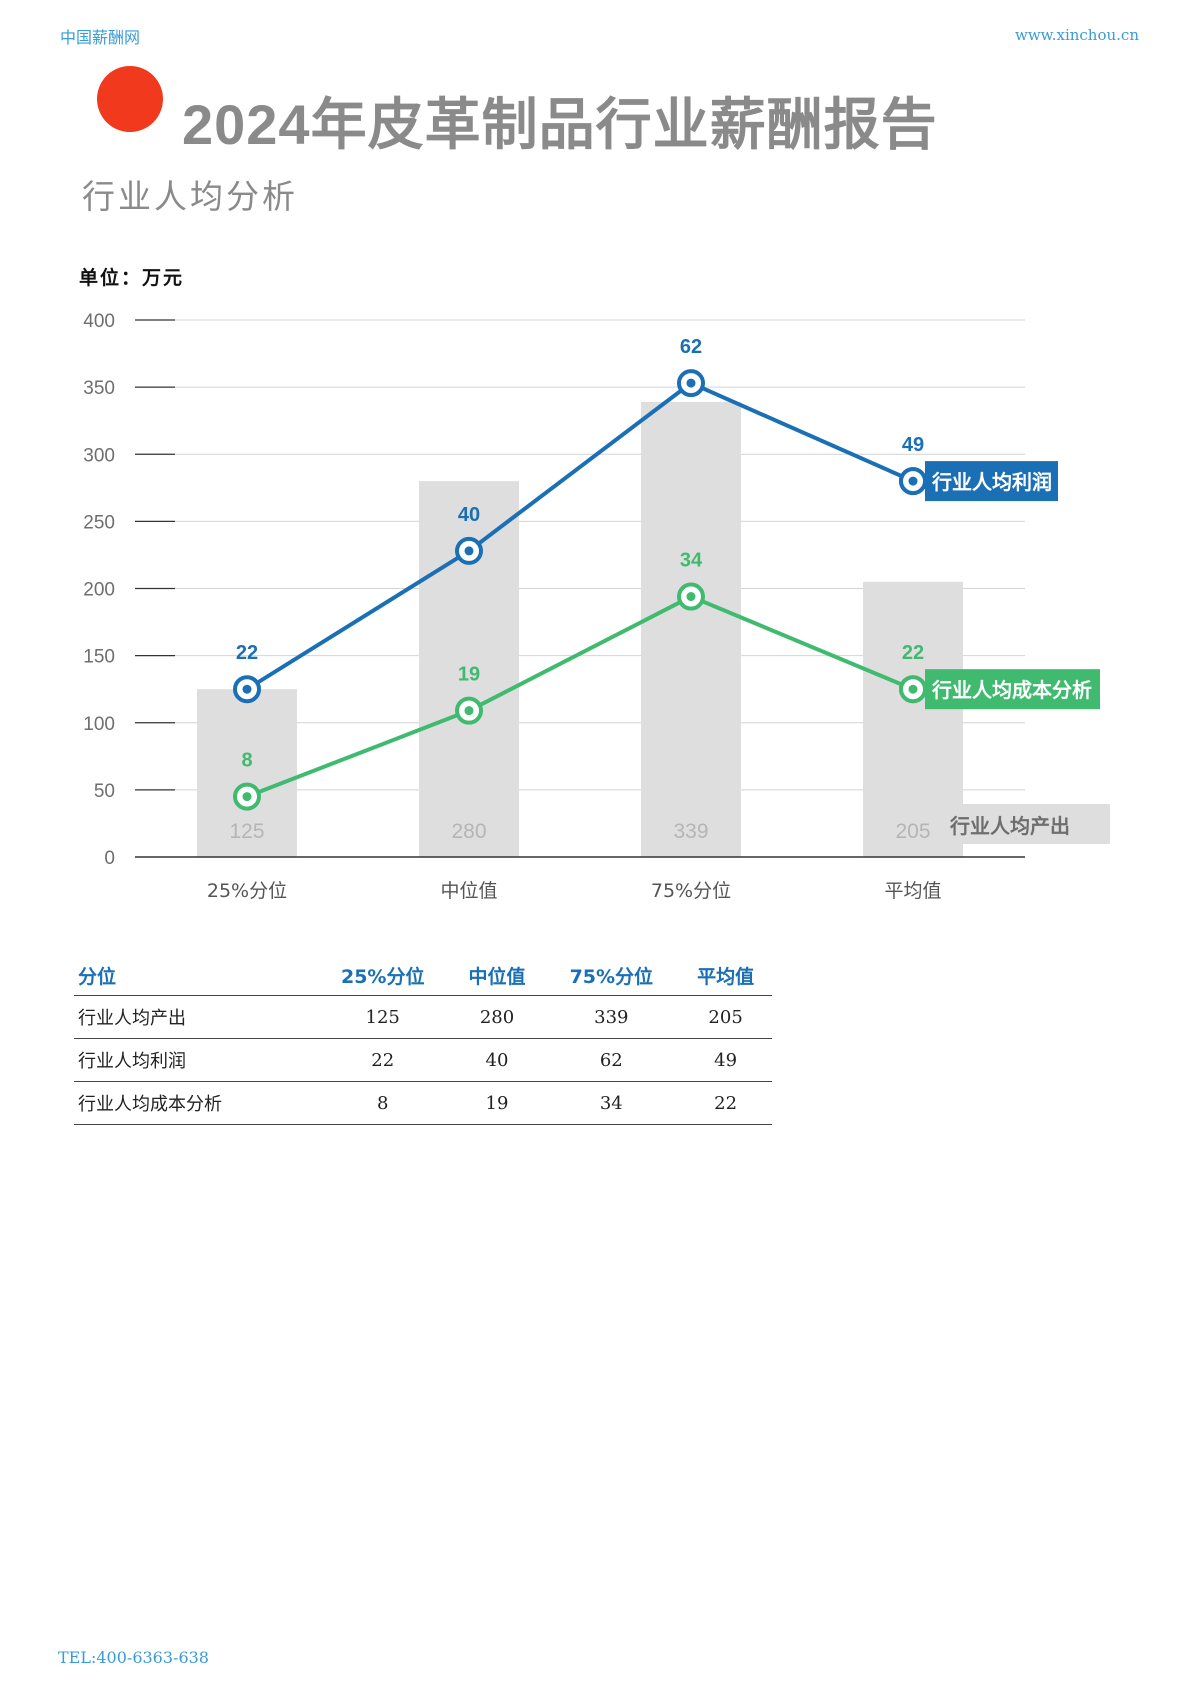 The height and width of the screenshot is (1684, 1191). Describe the element at coordinates (132, 278) in the screenshot. I see `unit-label: 单位：万元` at that location.